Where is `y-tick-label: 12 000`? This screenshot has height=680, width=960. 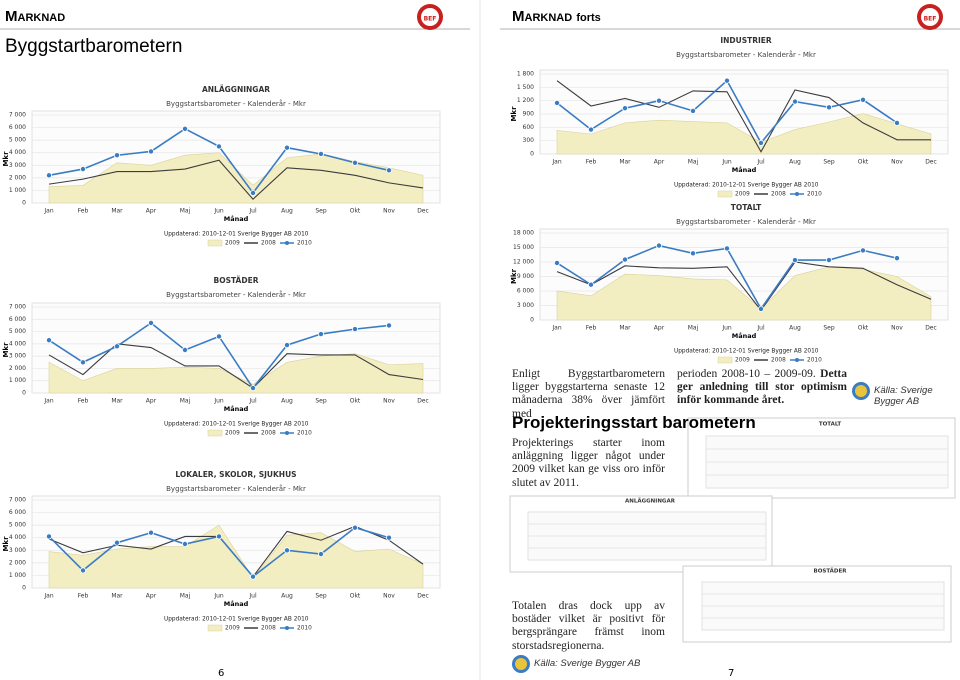
y-tick-label: 12 000 is located at coordinates (523, 262).